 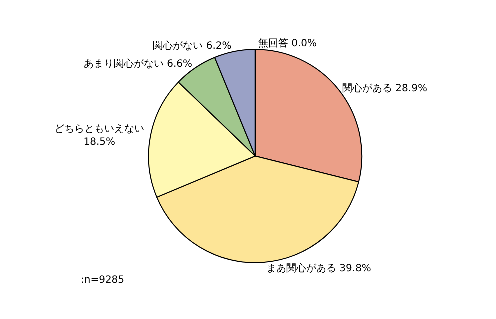 I want to click on slice-label: あまり関心がない 6.6%, so click(x=138, y=64).